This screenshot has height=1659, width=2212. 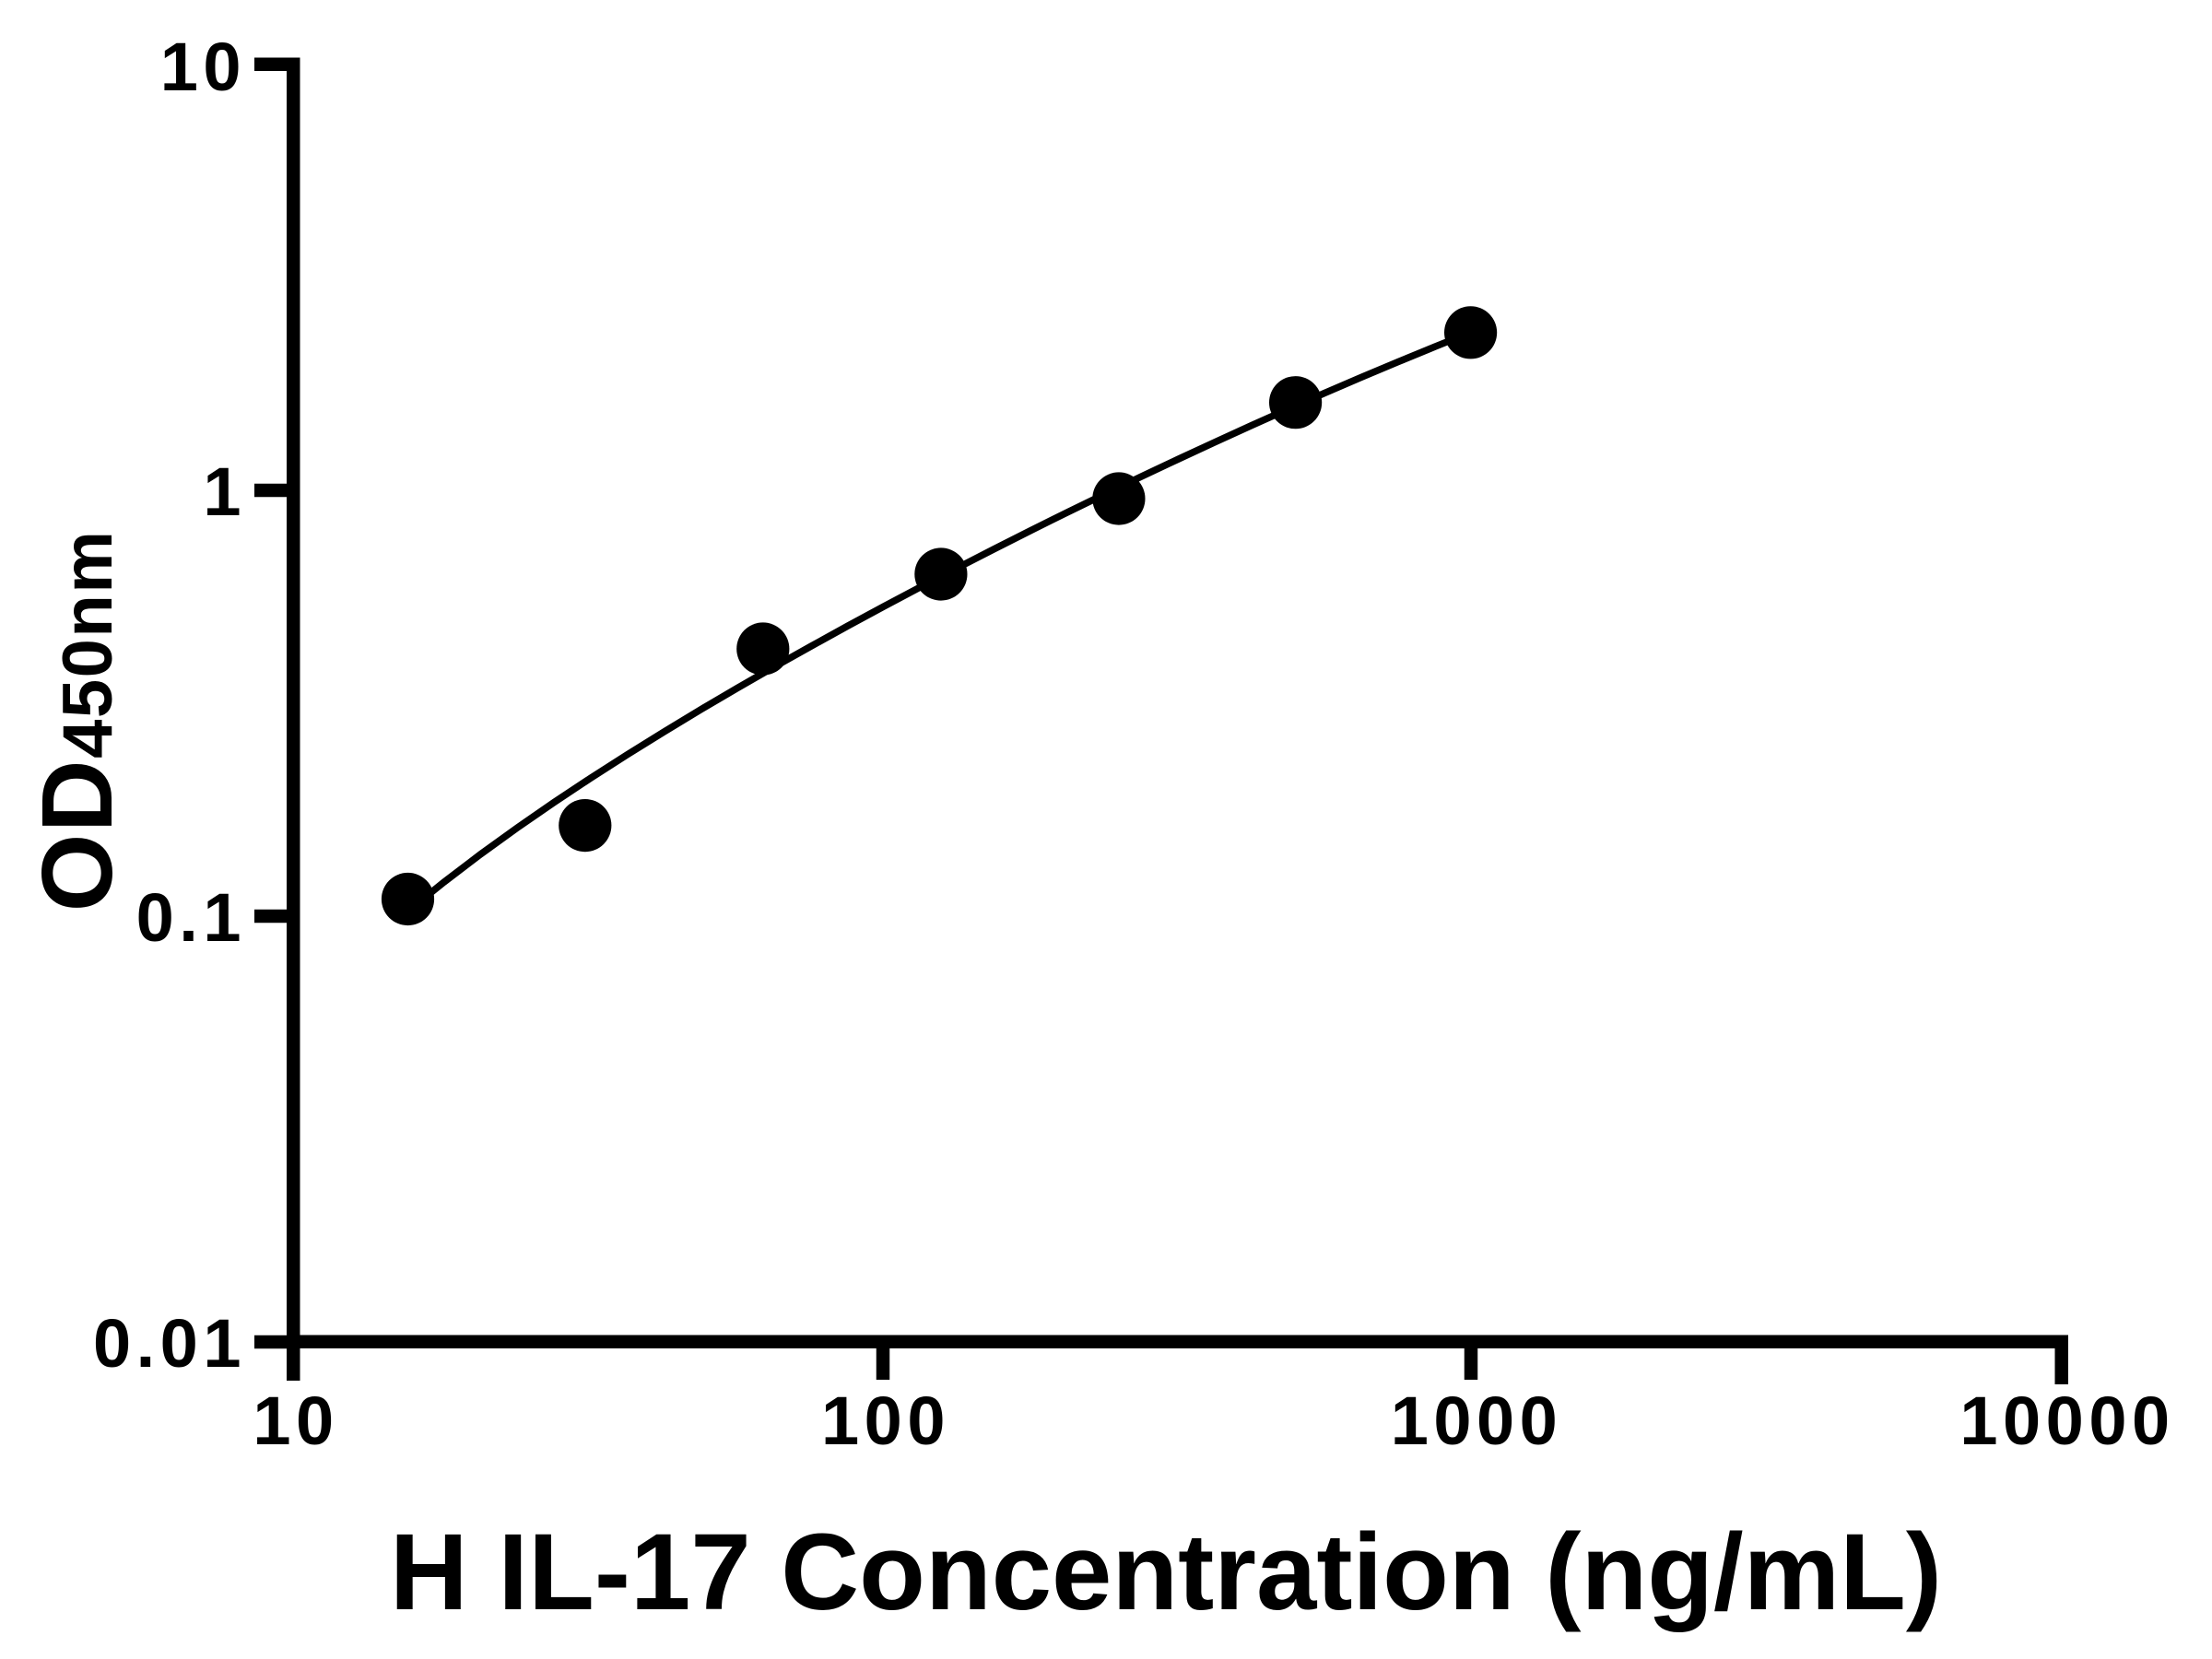 What do you see at coordinates (191, 917) in the screenshot?
I see `svg-text: 0.1` at bounding box center [191, 917].